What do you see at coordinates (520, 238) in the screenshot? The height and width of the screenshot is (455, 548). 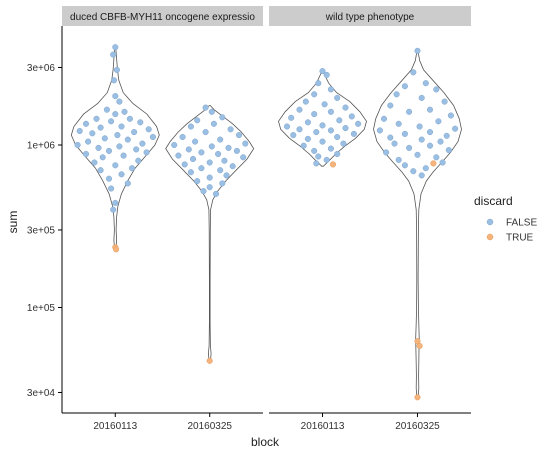 I see `legend-label-true: TRUE` at bounding box center [520, 238].